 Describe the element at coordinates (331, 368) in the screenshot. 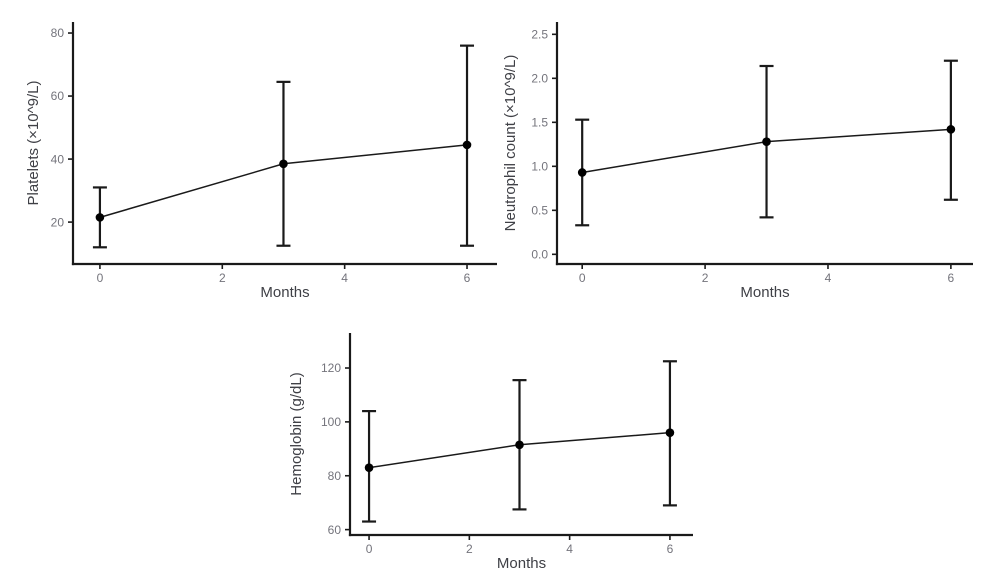

I see `y-tick-label: 120` at that location.